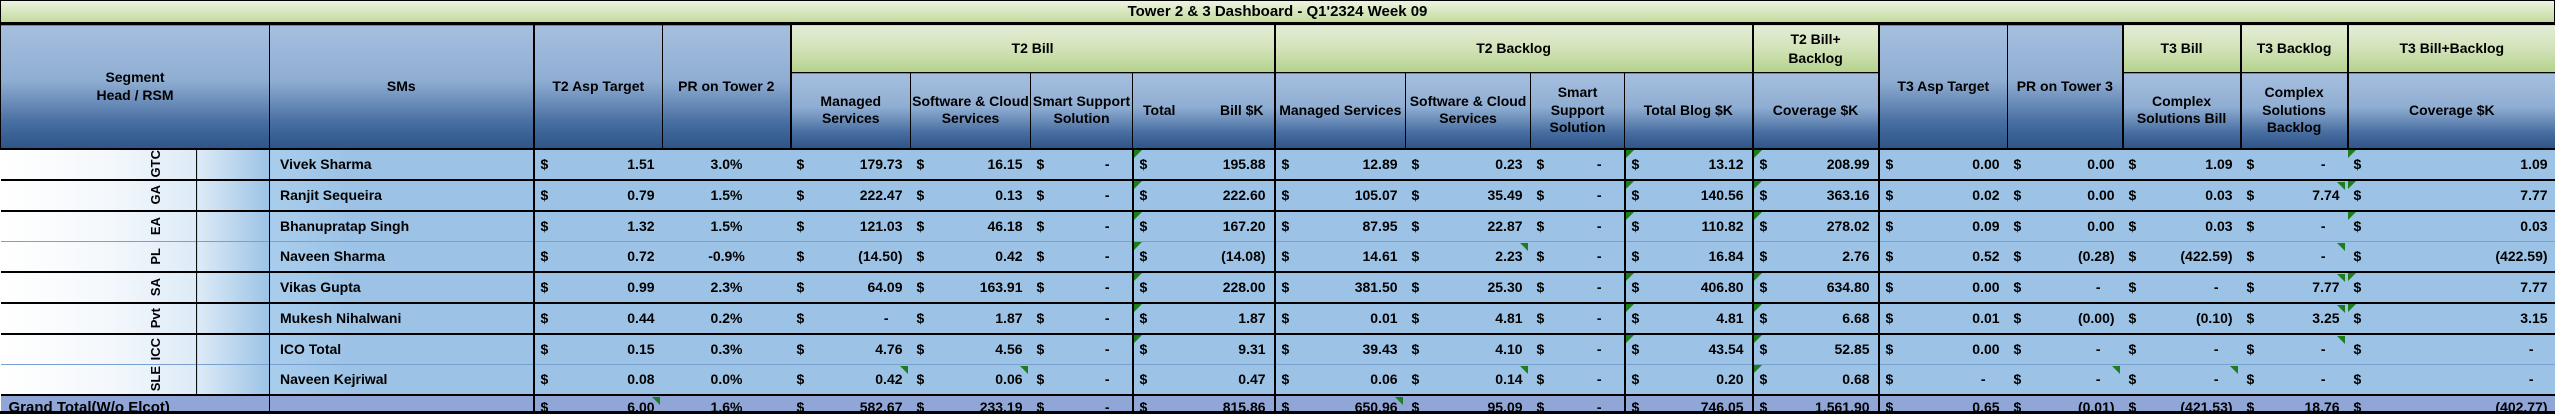 The width and height of the screenshot is (2555, 414). What do you see at coordinates (98, 163) in the screenshot?
I see `segment-cell: GTC` at bounding box center [98, 163].